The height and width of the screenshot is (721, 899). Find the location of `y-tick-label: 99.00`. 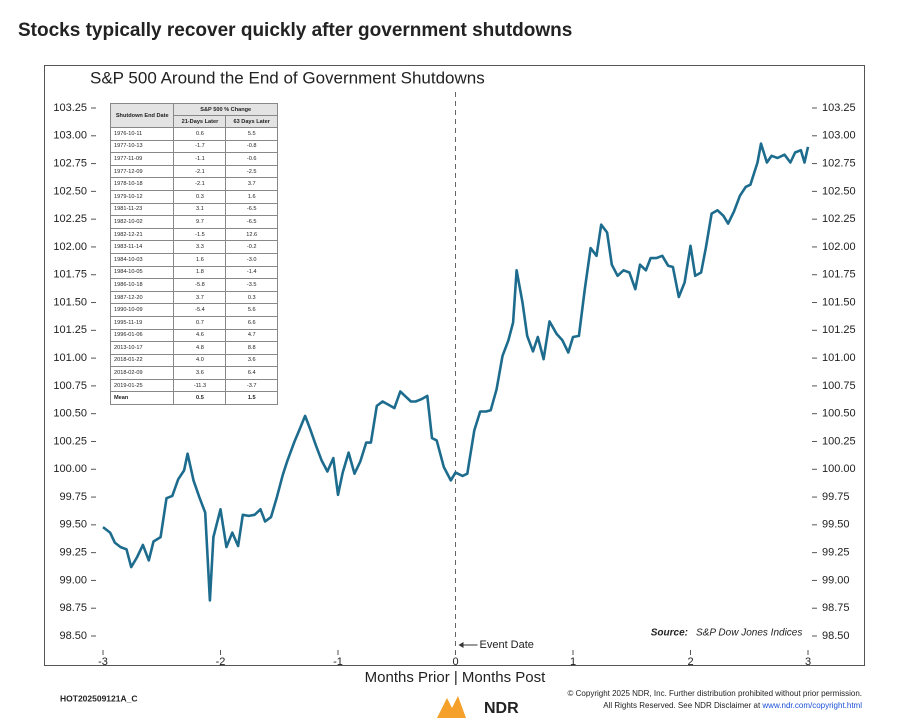

y-tick-label: 99.00 is located at coordinates (73, 580).